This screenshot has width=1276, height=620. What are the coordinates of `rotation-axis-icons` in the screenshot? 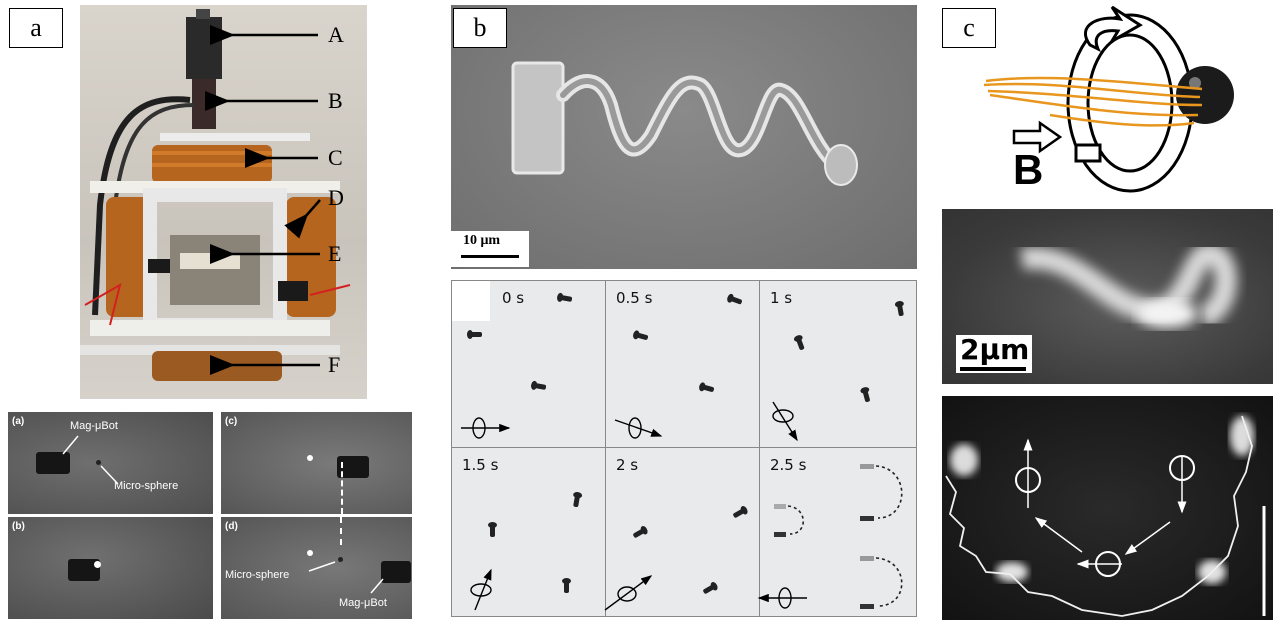 It's located at (634, 506).